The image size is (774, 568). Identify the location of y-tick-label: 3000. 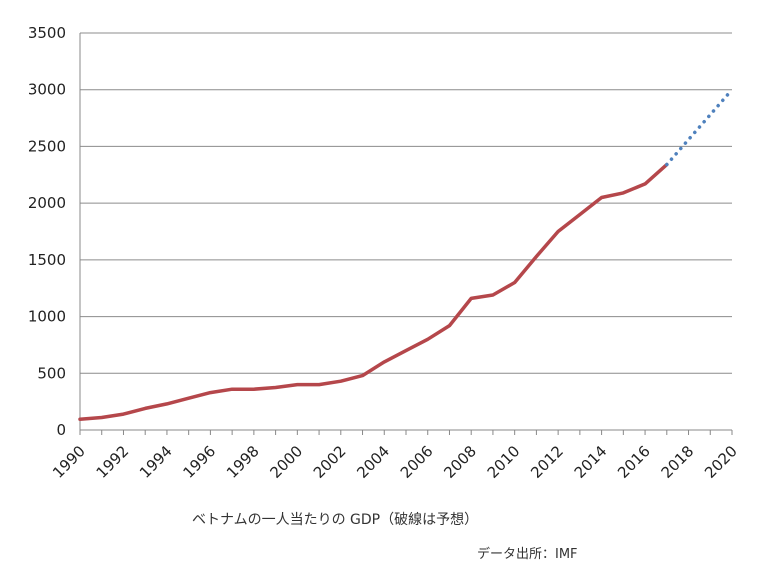
(47, 90).